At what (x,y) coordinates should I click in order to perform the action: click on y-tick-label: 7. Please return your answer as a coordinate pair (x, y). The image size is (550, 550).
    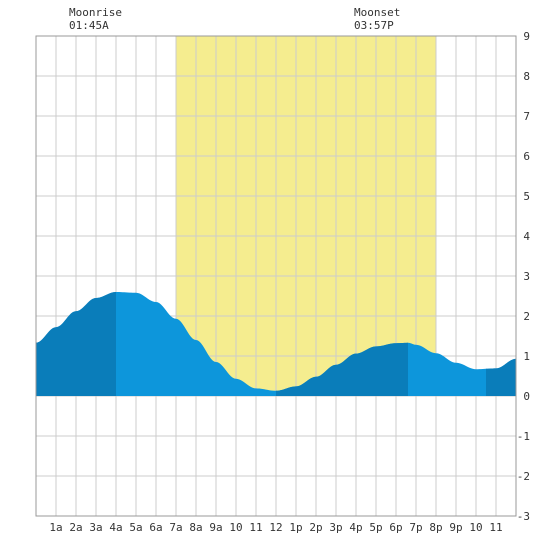
    Looking at the image, I should click on (526, 116).